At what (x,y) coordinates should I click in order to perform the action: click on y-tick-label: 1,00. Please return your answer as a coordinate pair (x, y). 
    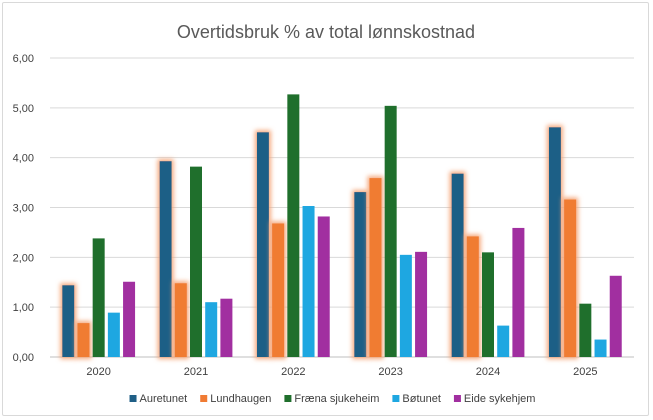
    Looking at the image, I should click on (23, 308).